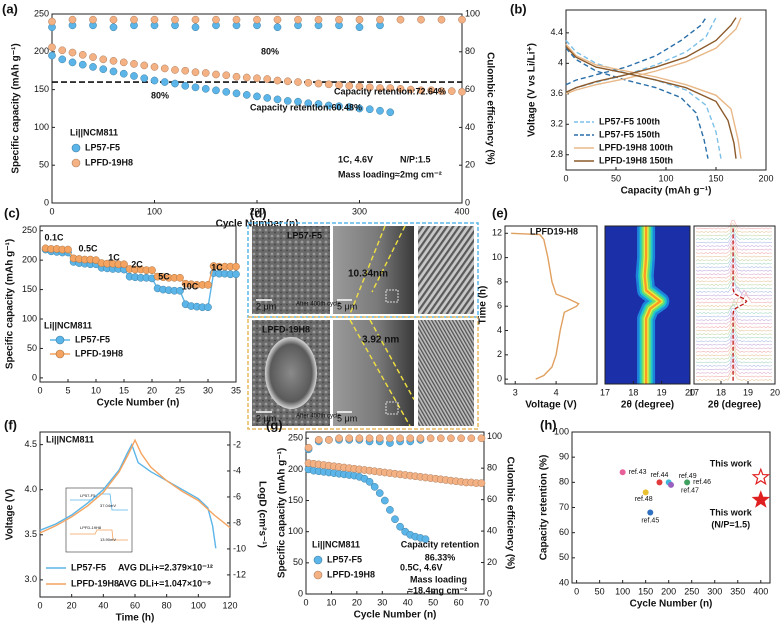  I want to click on y-tick-label: 100, so click(561, 431).